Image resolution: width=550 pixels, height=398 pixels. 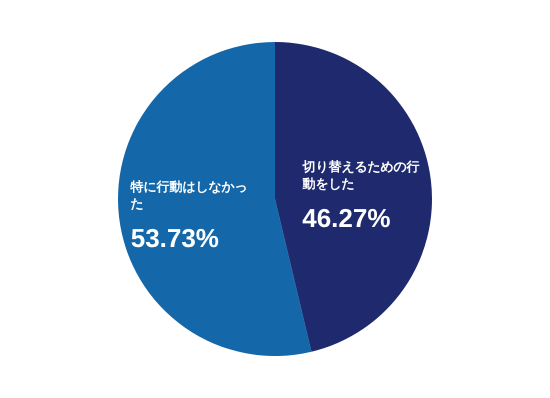 What do you see at coordinates (346, 217) in the screenshot?
I see `data-label: 46.27%` at bounding box center [346, 217].